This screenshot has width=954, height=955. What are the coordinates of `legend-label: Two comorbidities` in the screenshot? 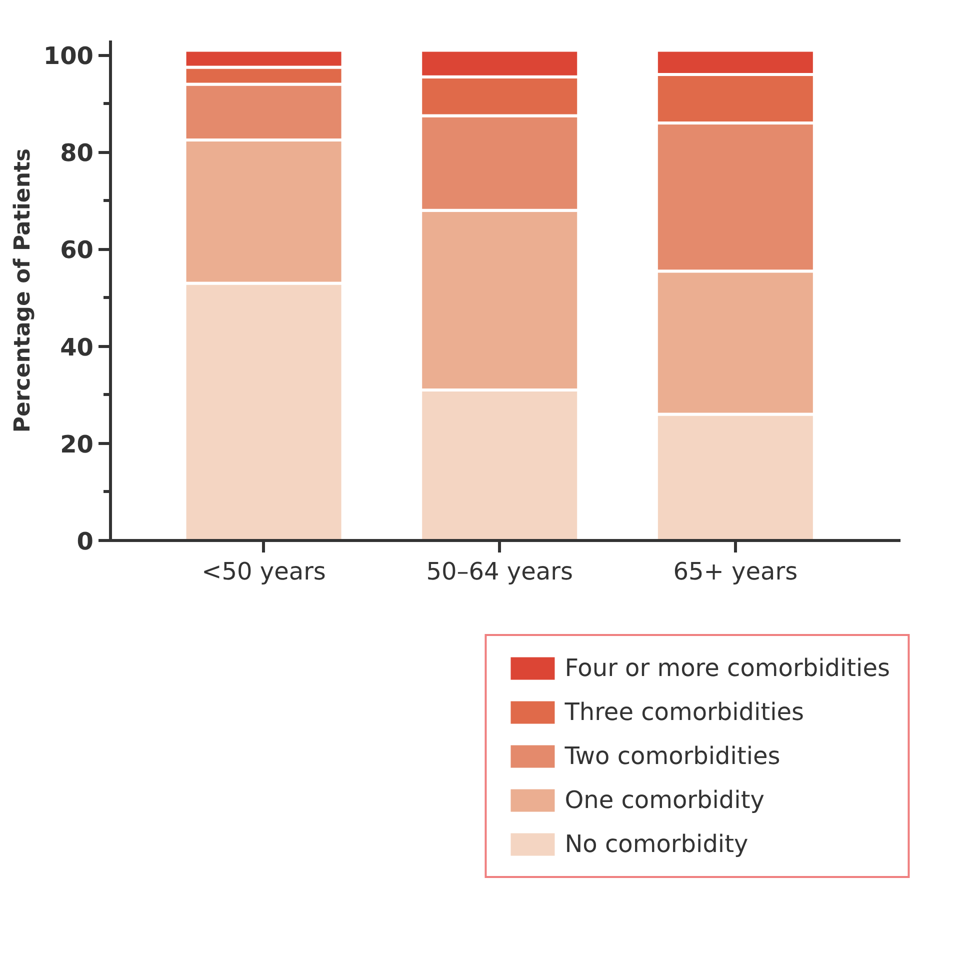 It's located at (672, 756).